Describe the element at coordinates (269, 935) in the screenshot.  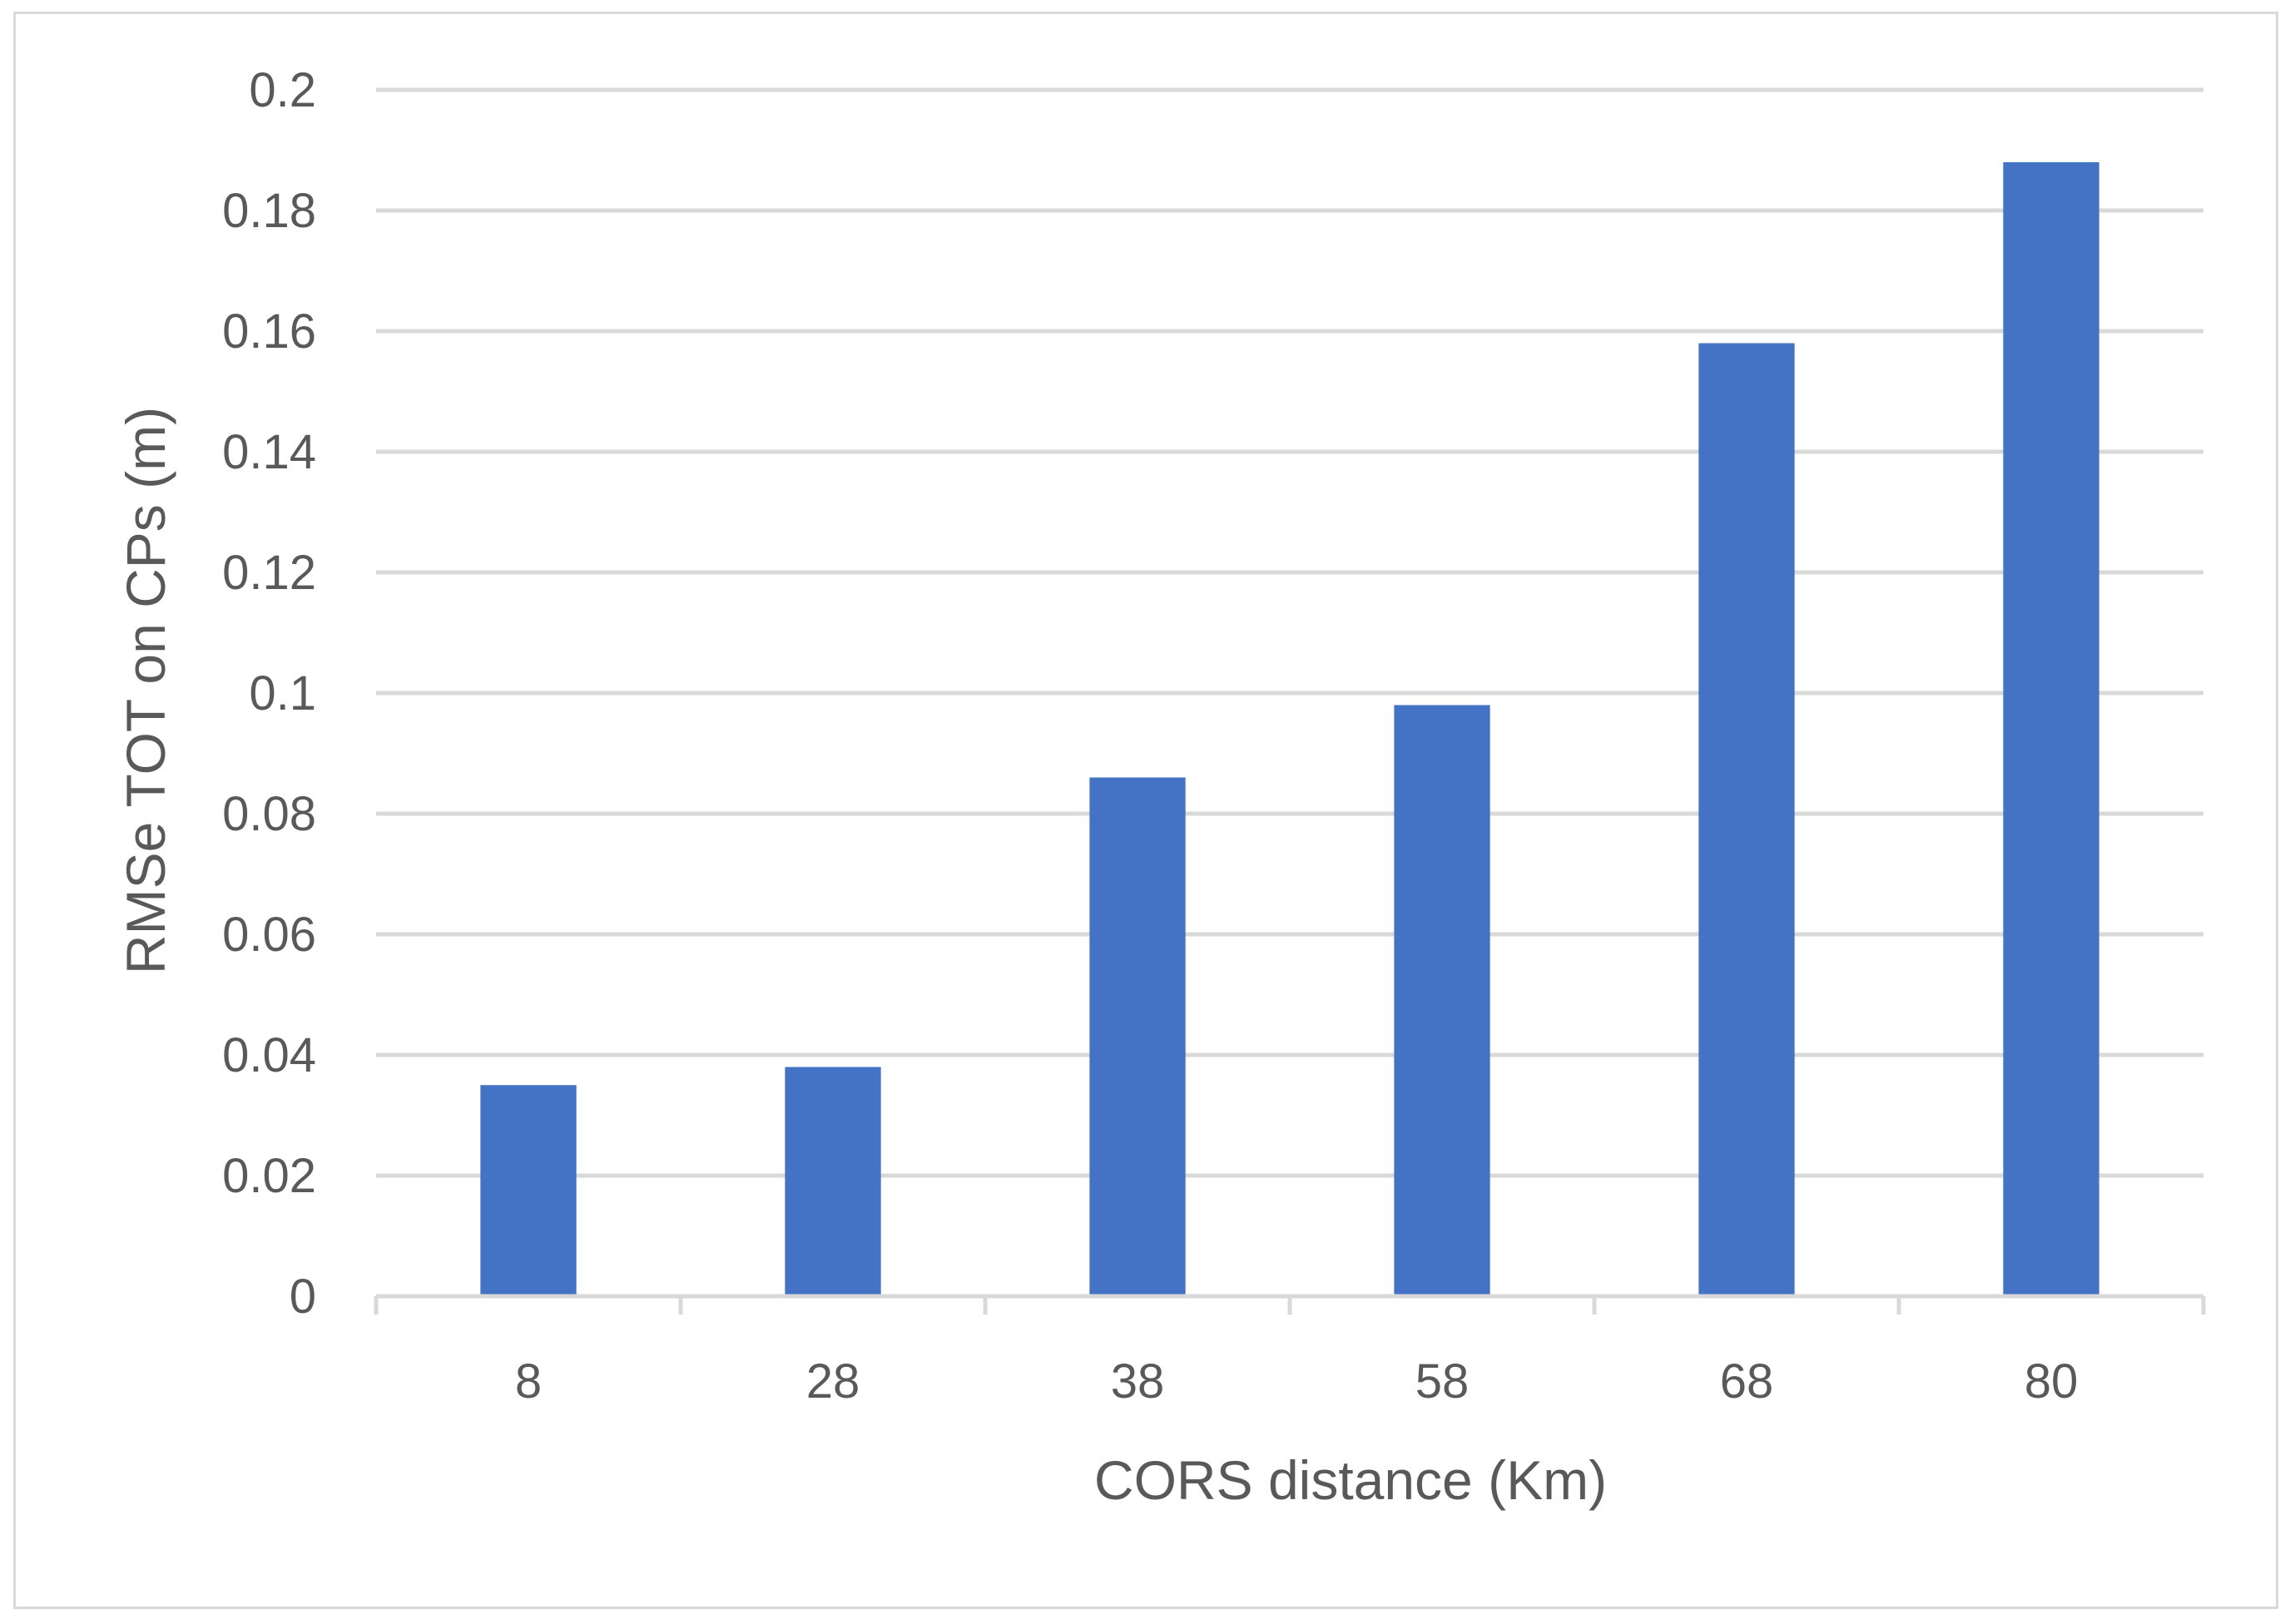
I see `y-tick-label: 0.06` at that location.